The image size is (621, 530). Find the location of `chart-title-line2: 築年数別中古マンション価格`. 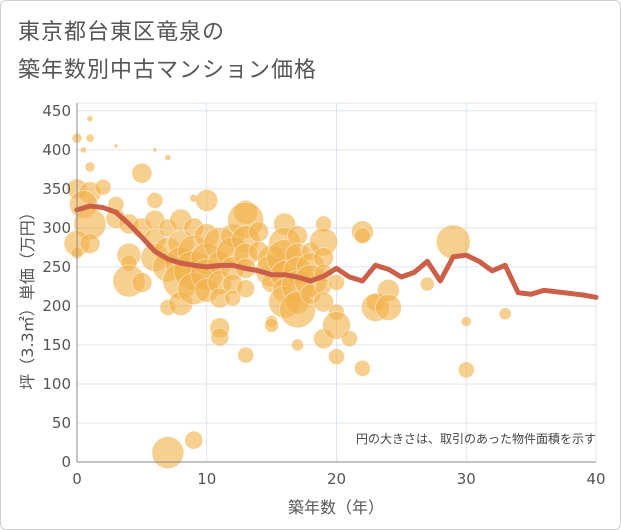

chart-title-line2: 築年数別中古マンション価格 is located at coordinates (168, 70).